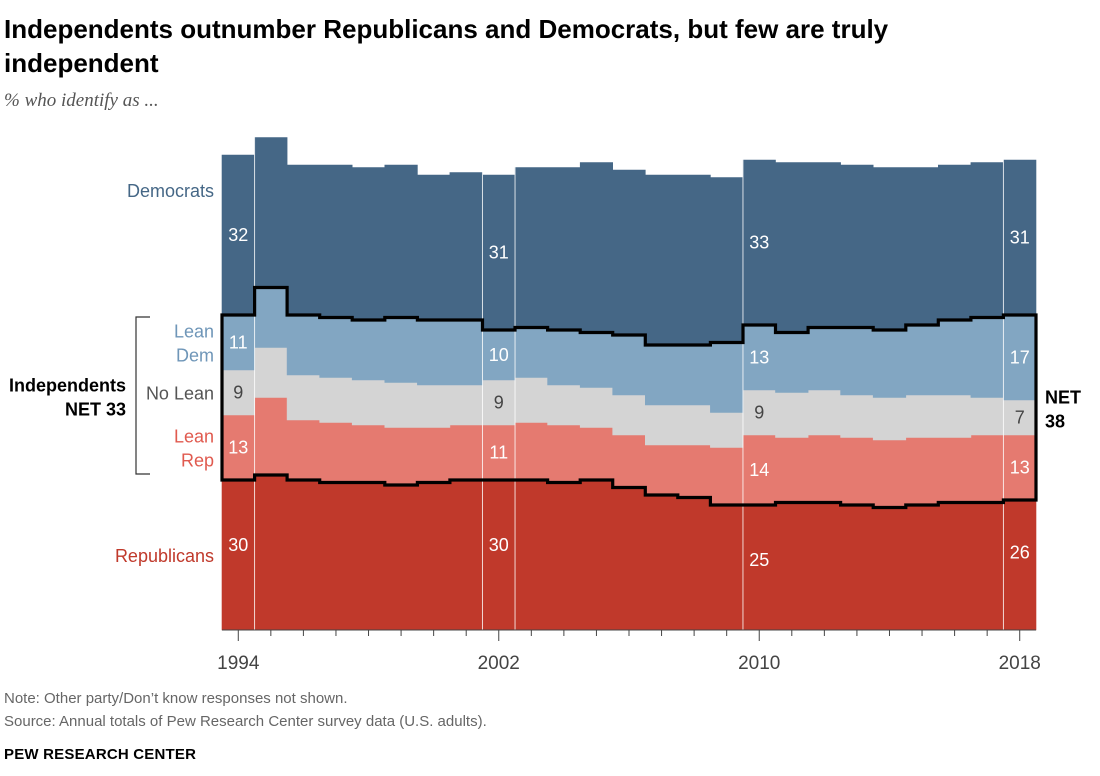 The height and width of the screenshot is (776, 1100). Describe the element at coordinates (499, 663) in the screenshot. I see `x-tick-label: 2002` at that location.